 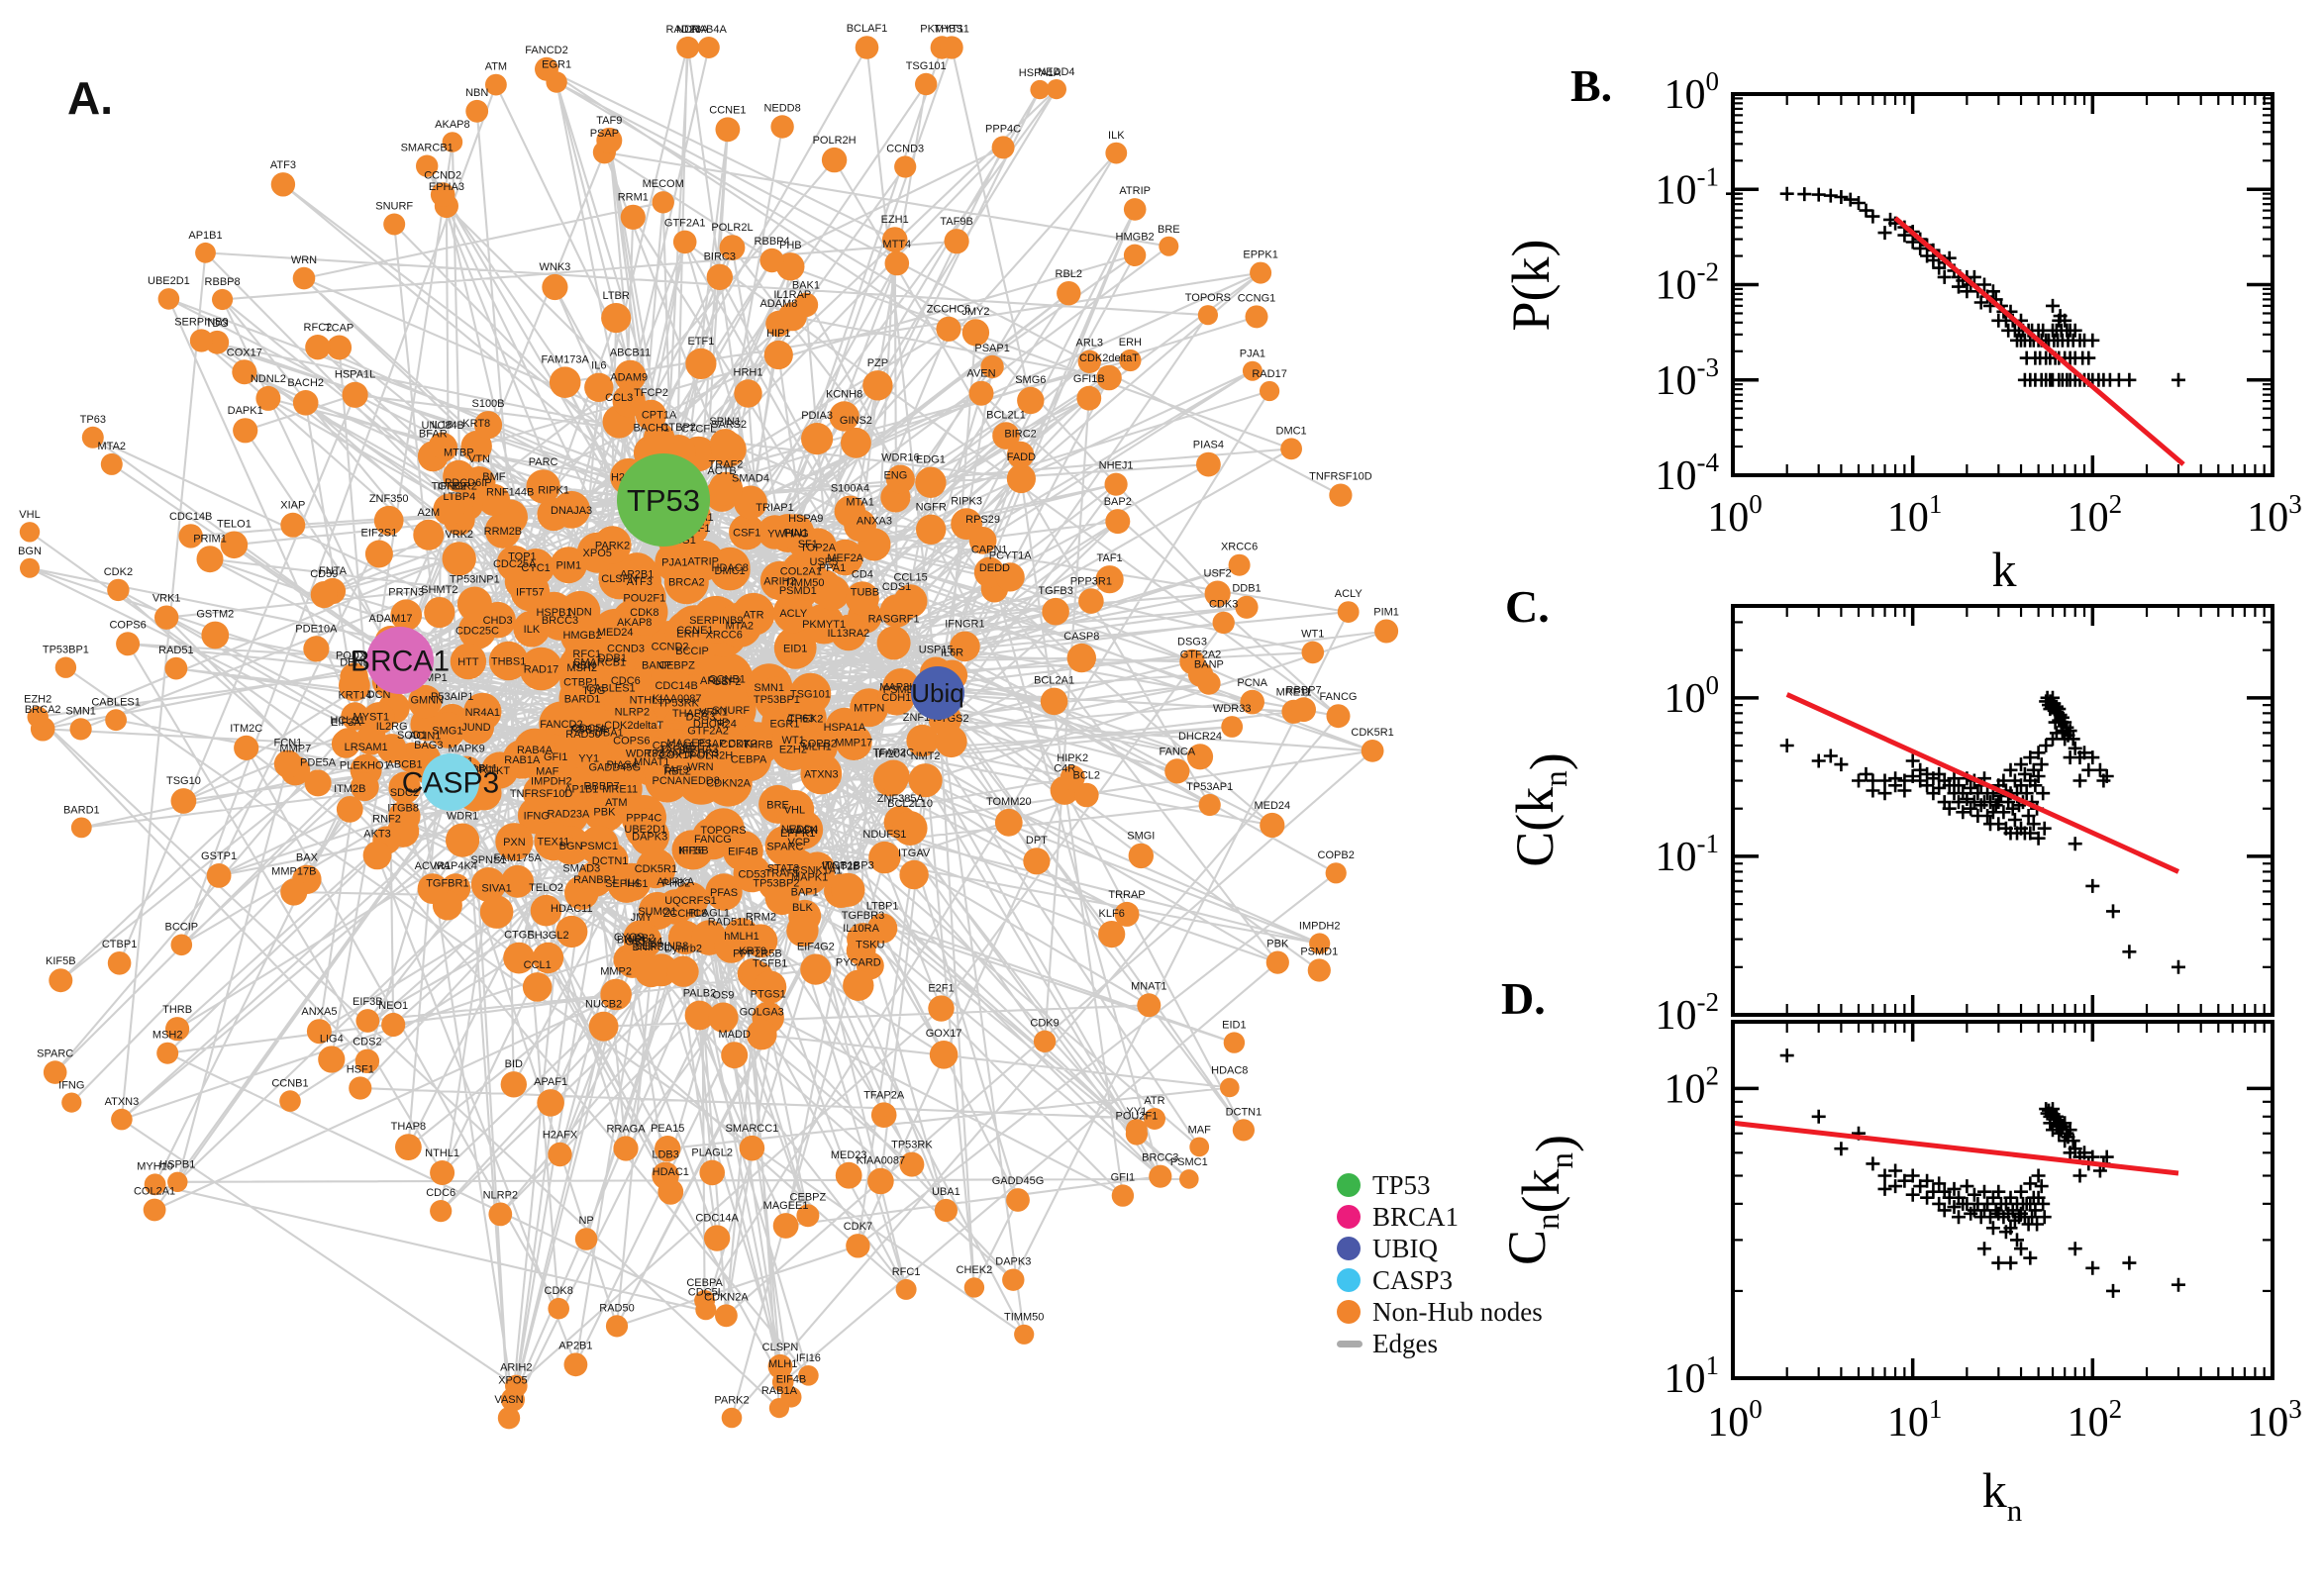 I want to click on gene-node-label: WNT2B, so click(x=841, y=867).